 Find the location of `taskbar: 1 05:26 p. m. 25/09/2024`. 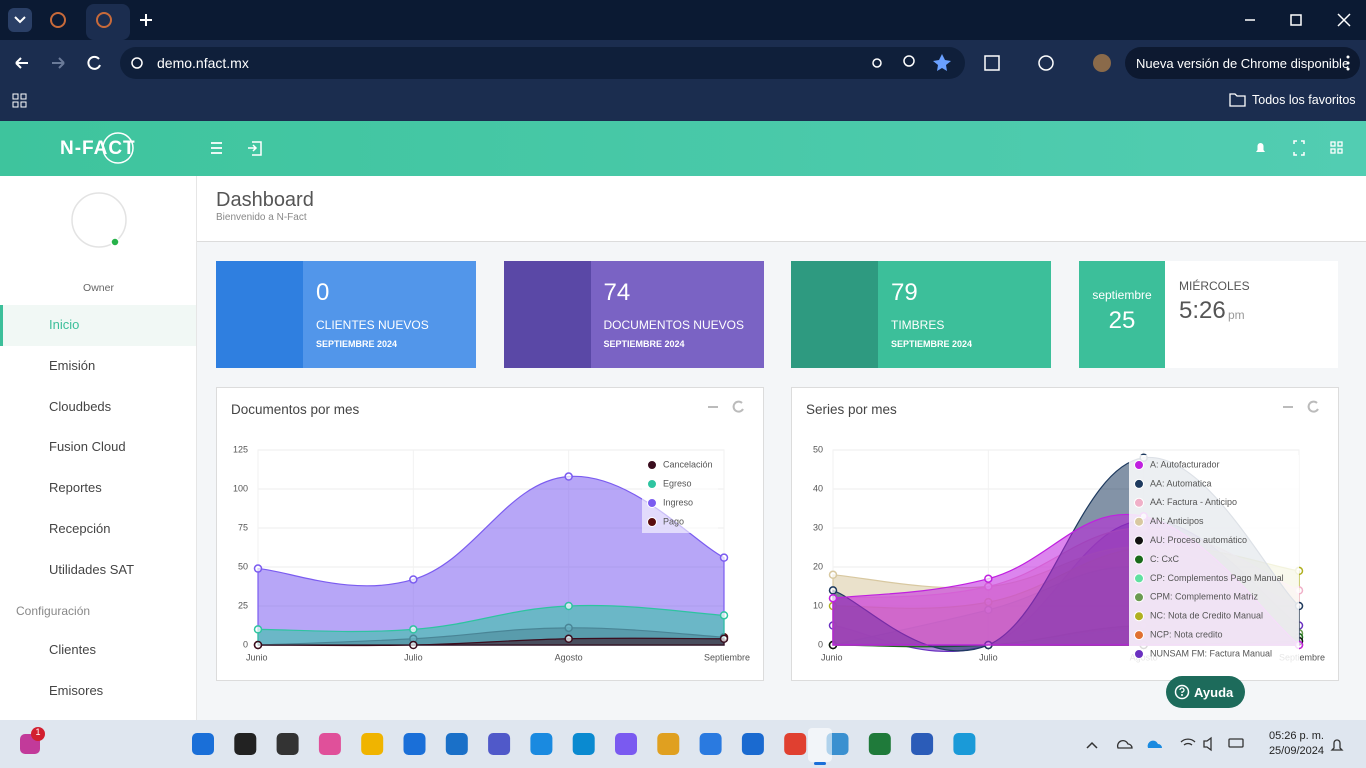

taskbar: 1 05:26 p. m. 25/09/2024 is located at coordinates (683, 744).